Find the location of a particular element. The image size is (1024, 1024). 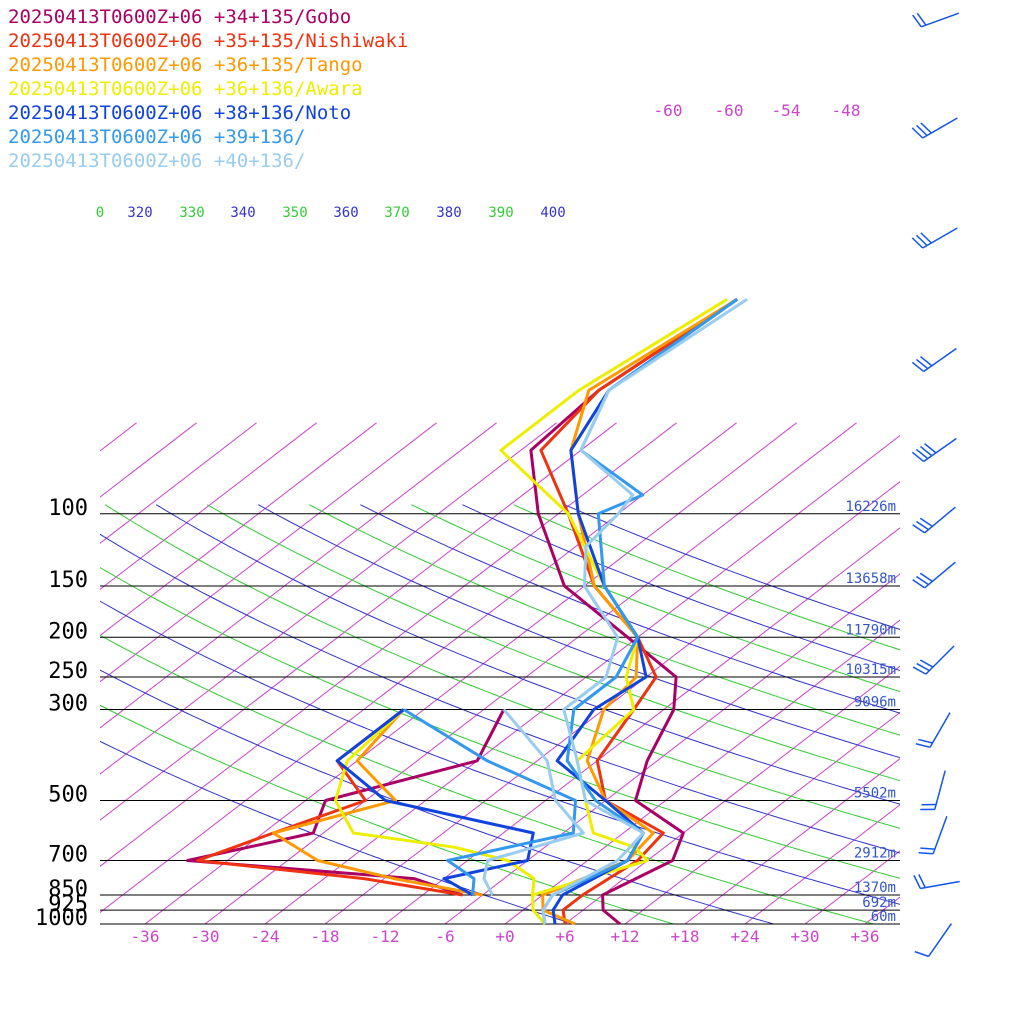

pressure-label: 500 is located at coordinates (68, 795).